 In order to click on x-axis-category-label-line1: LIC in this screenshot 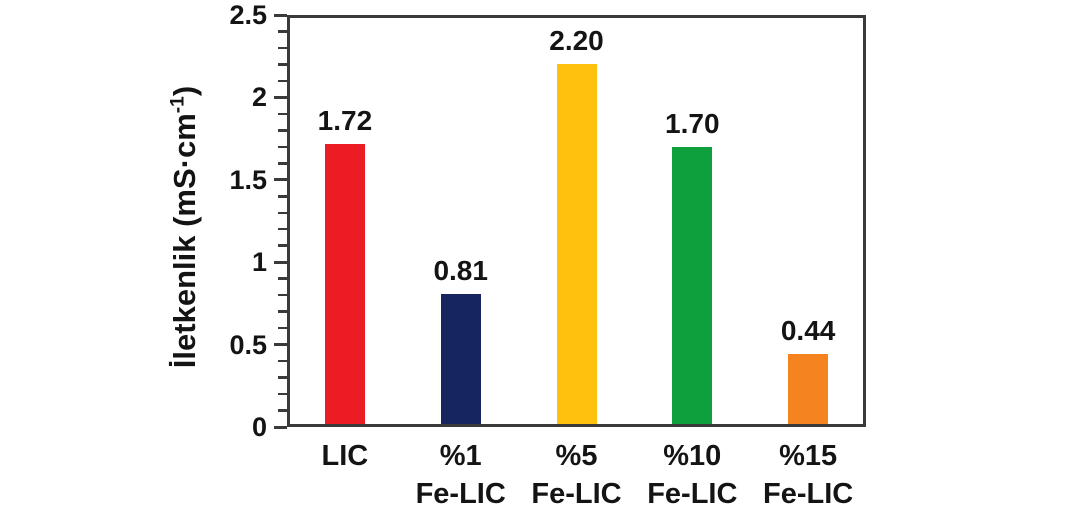, I will do `click(345, 456)`.